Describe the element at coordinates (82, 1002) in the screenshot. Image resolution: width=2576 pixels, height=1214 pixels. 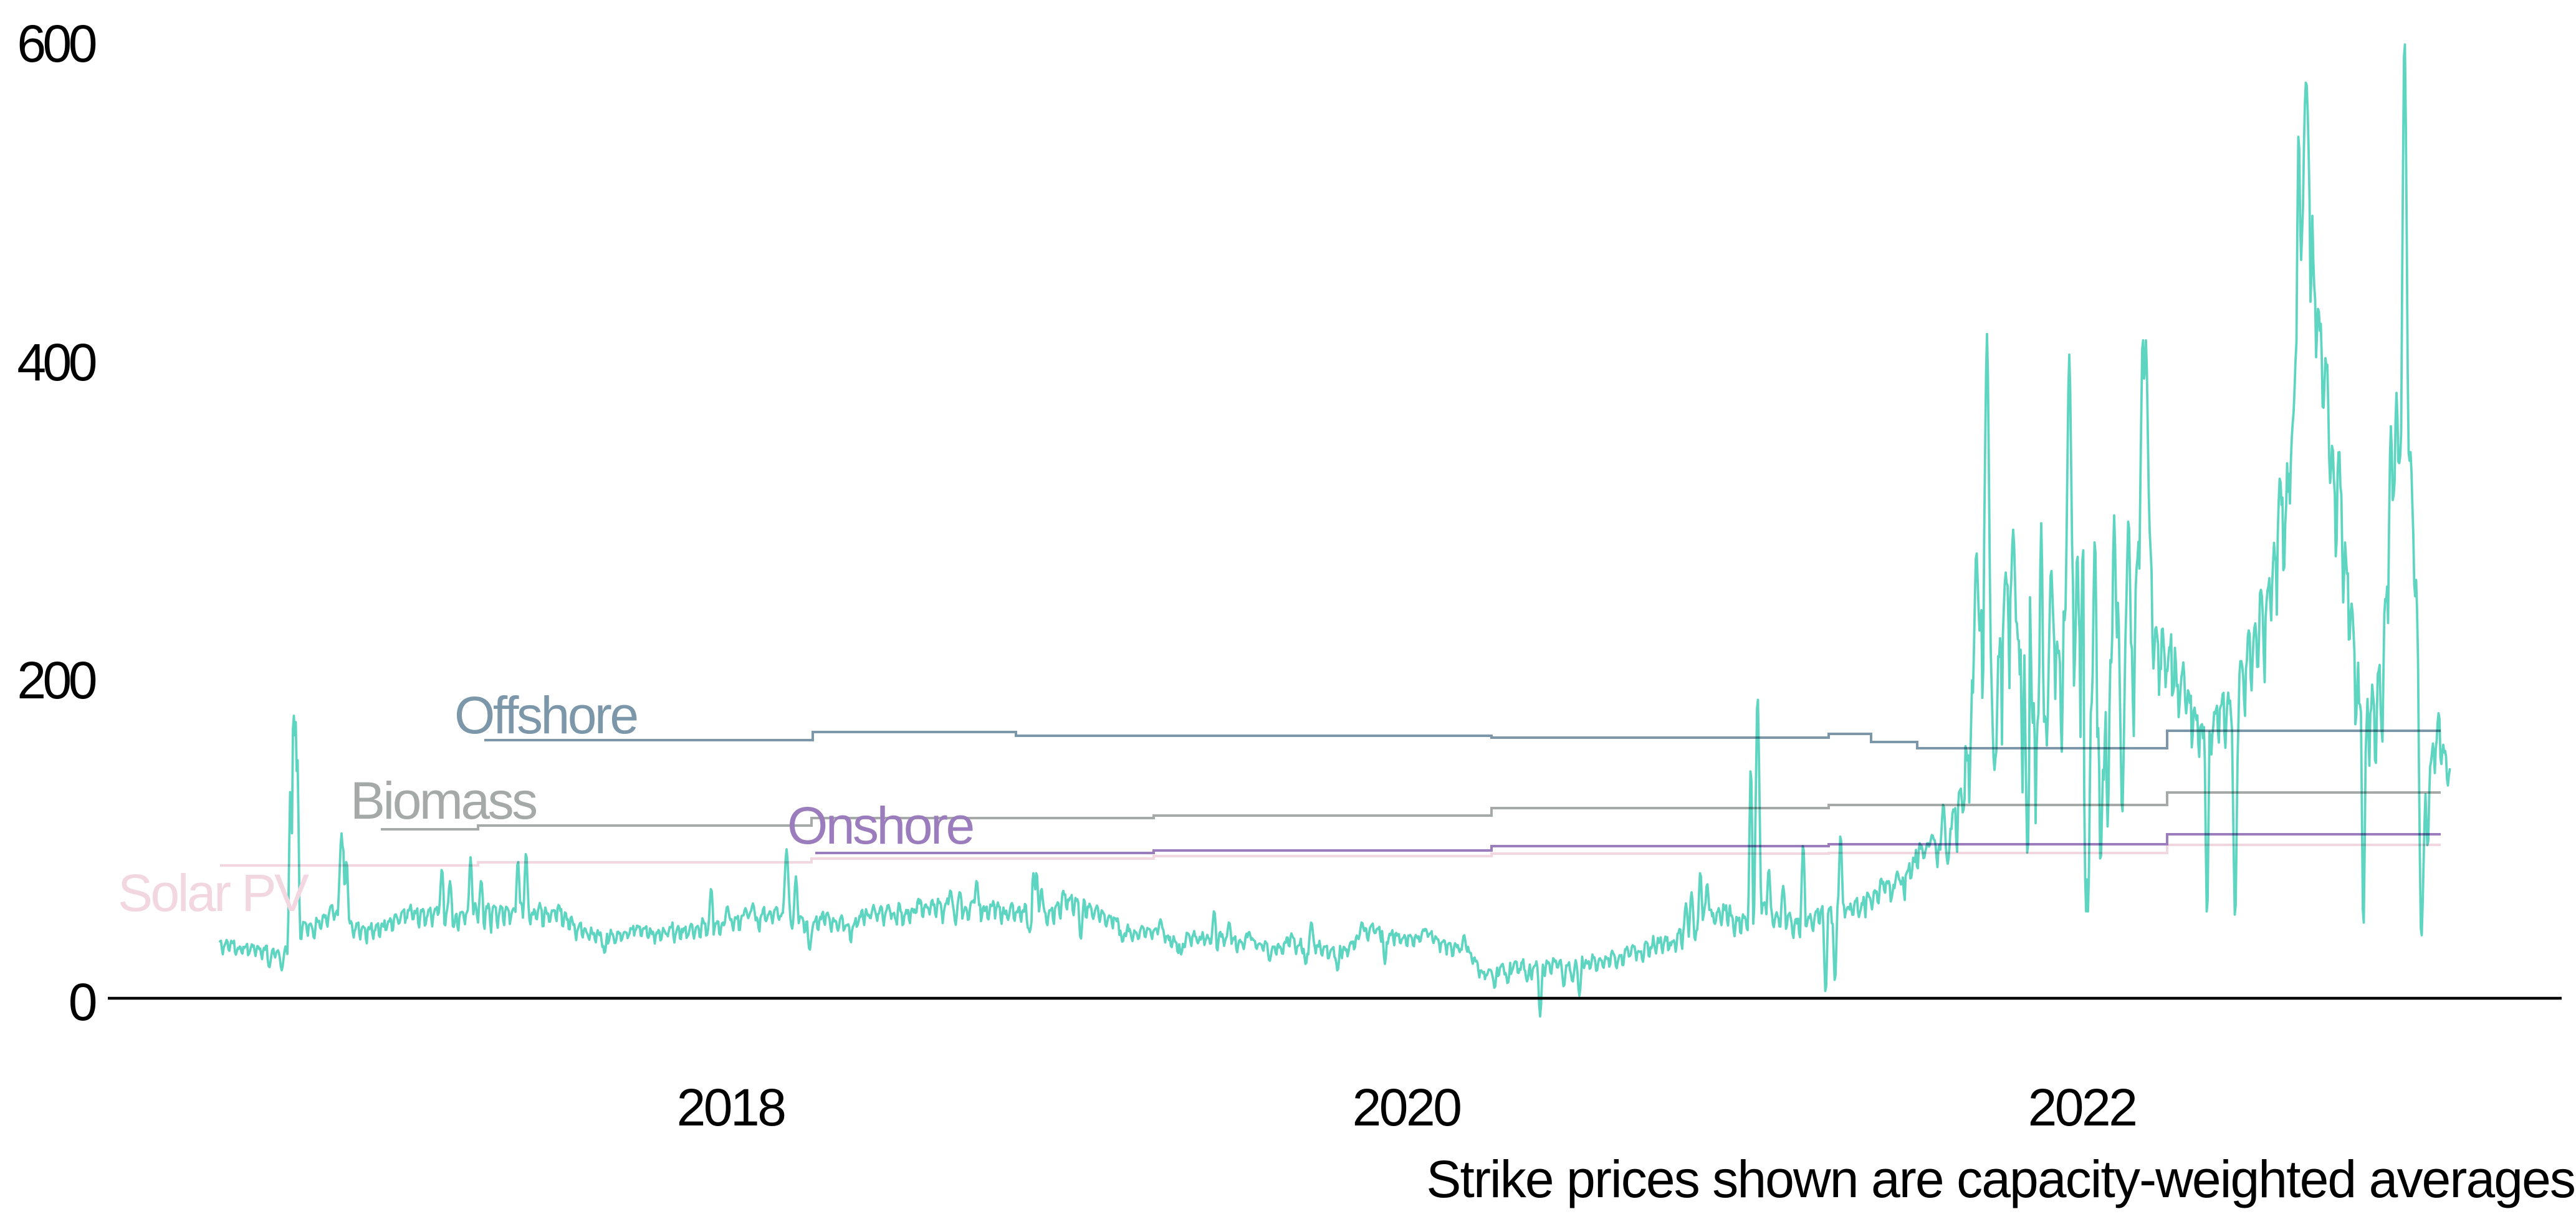
I see `svg-text: 0` at that location.